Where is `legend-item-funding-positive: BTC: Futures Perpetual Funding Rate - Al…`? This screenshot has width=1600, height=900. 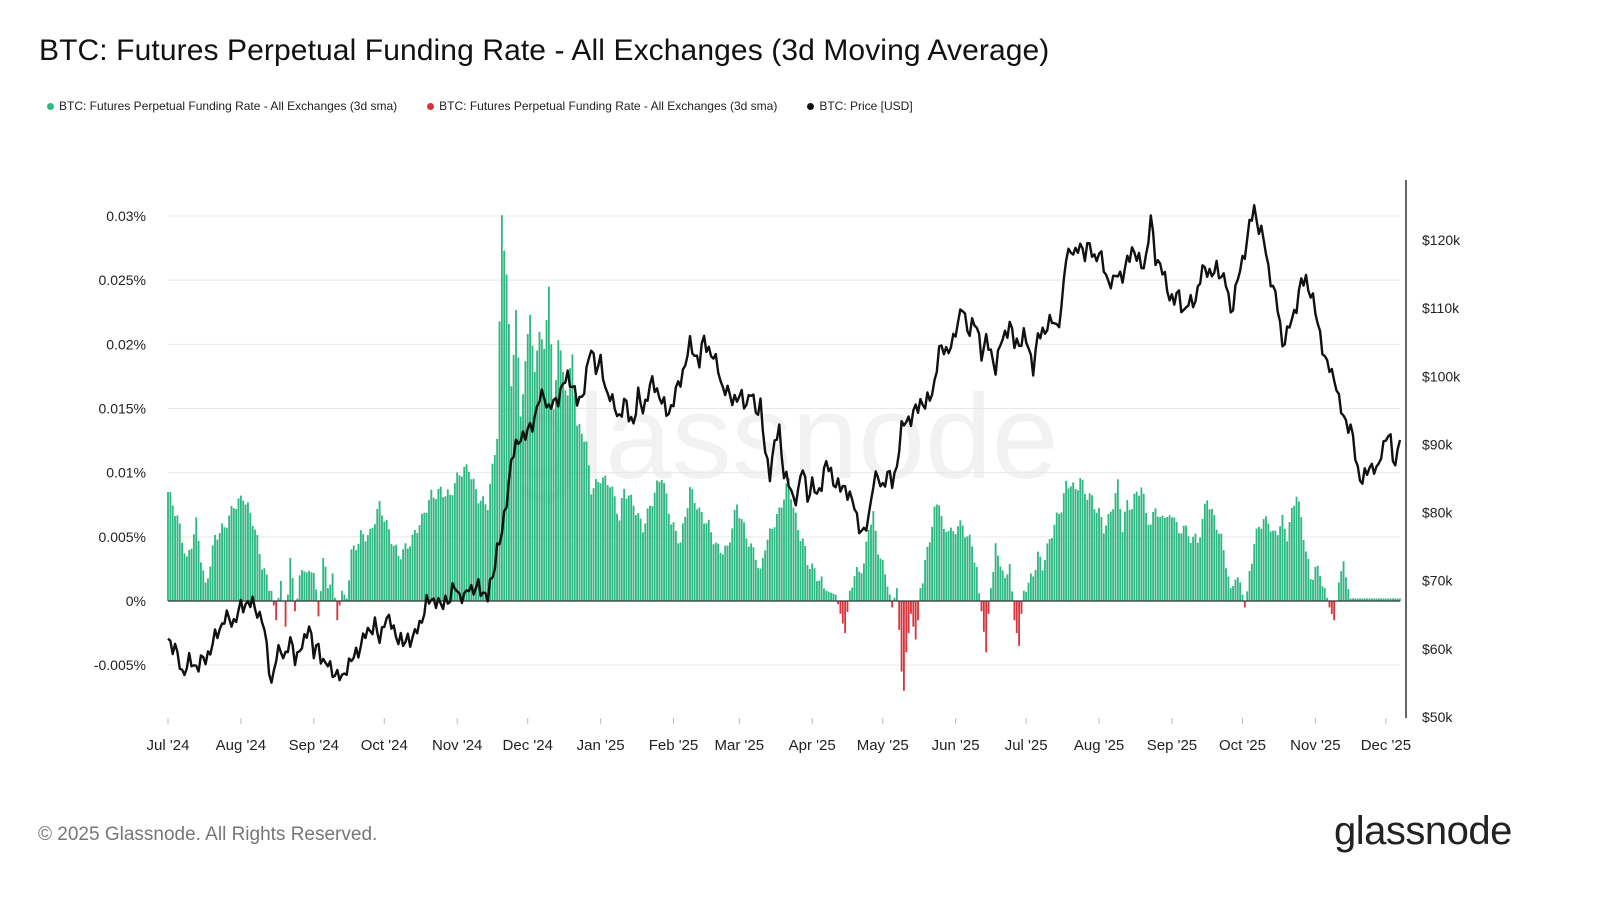 legend-item-funding-positive: BTC: Futures Perpetual Funding Rate - Al… is located at coordinates (222, 106).